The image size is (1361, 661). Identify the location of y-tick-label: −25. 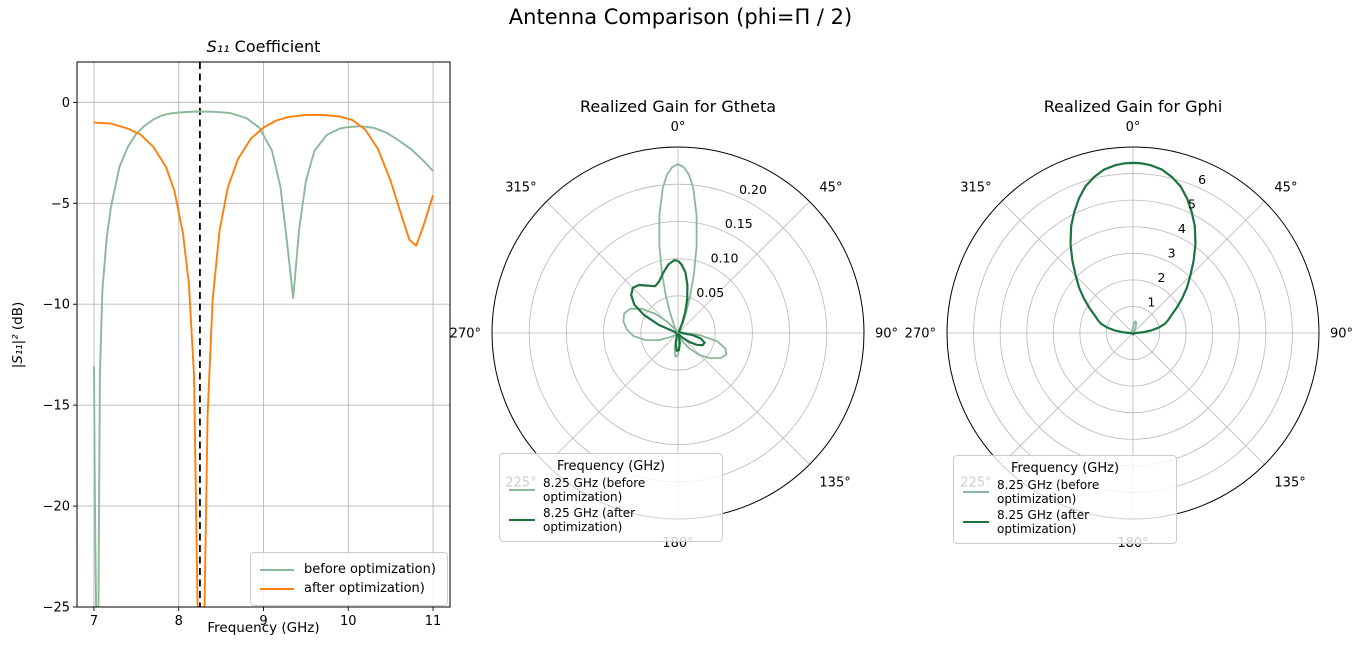
(56, 608).